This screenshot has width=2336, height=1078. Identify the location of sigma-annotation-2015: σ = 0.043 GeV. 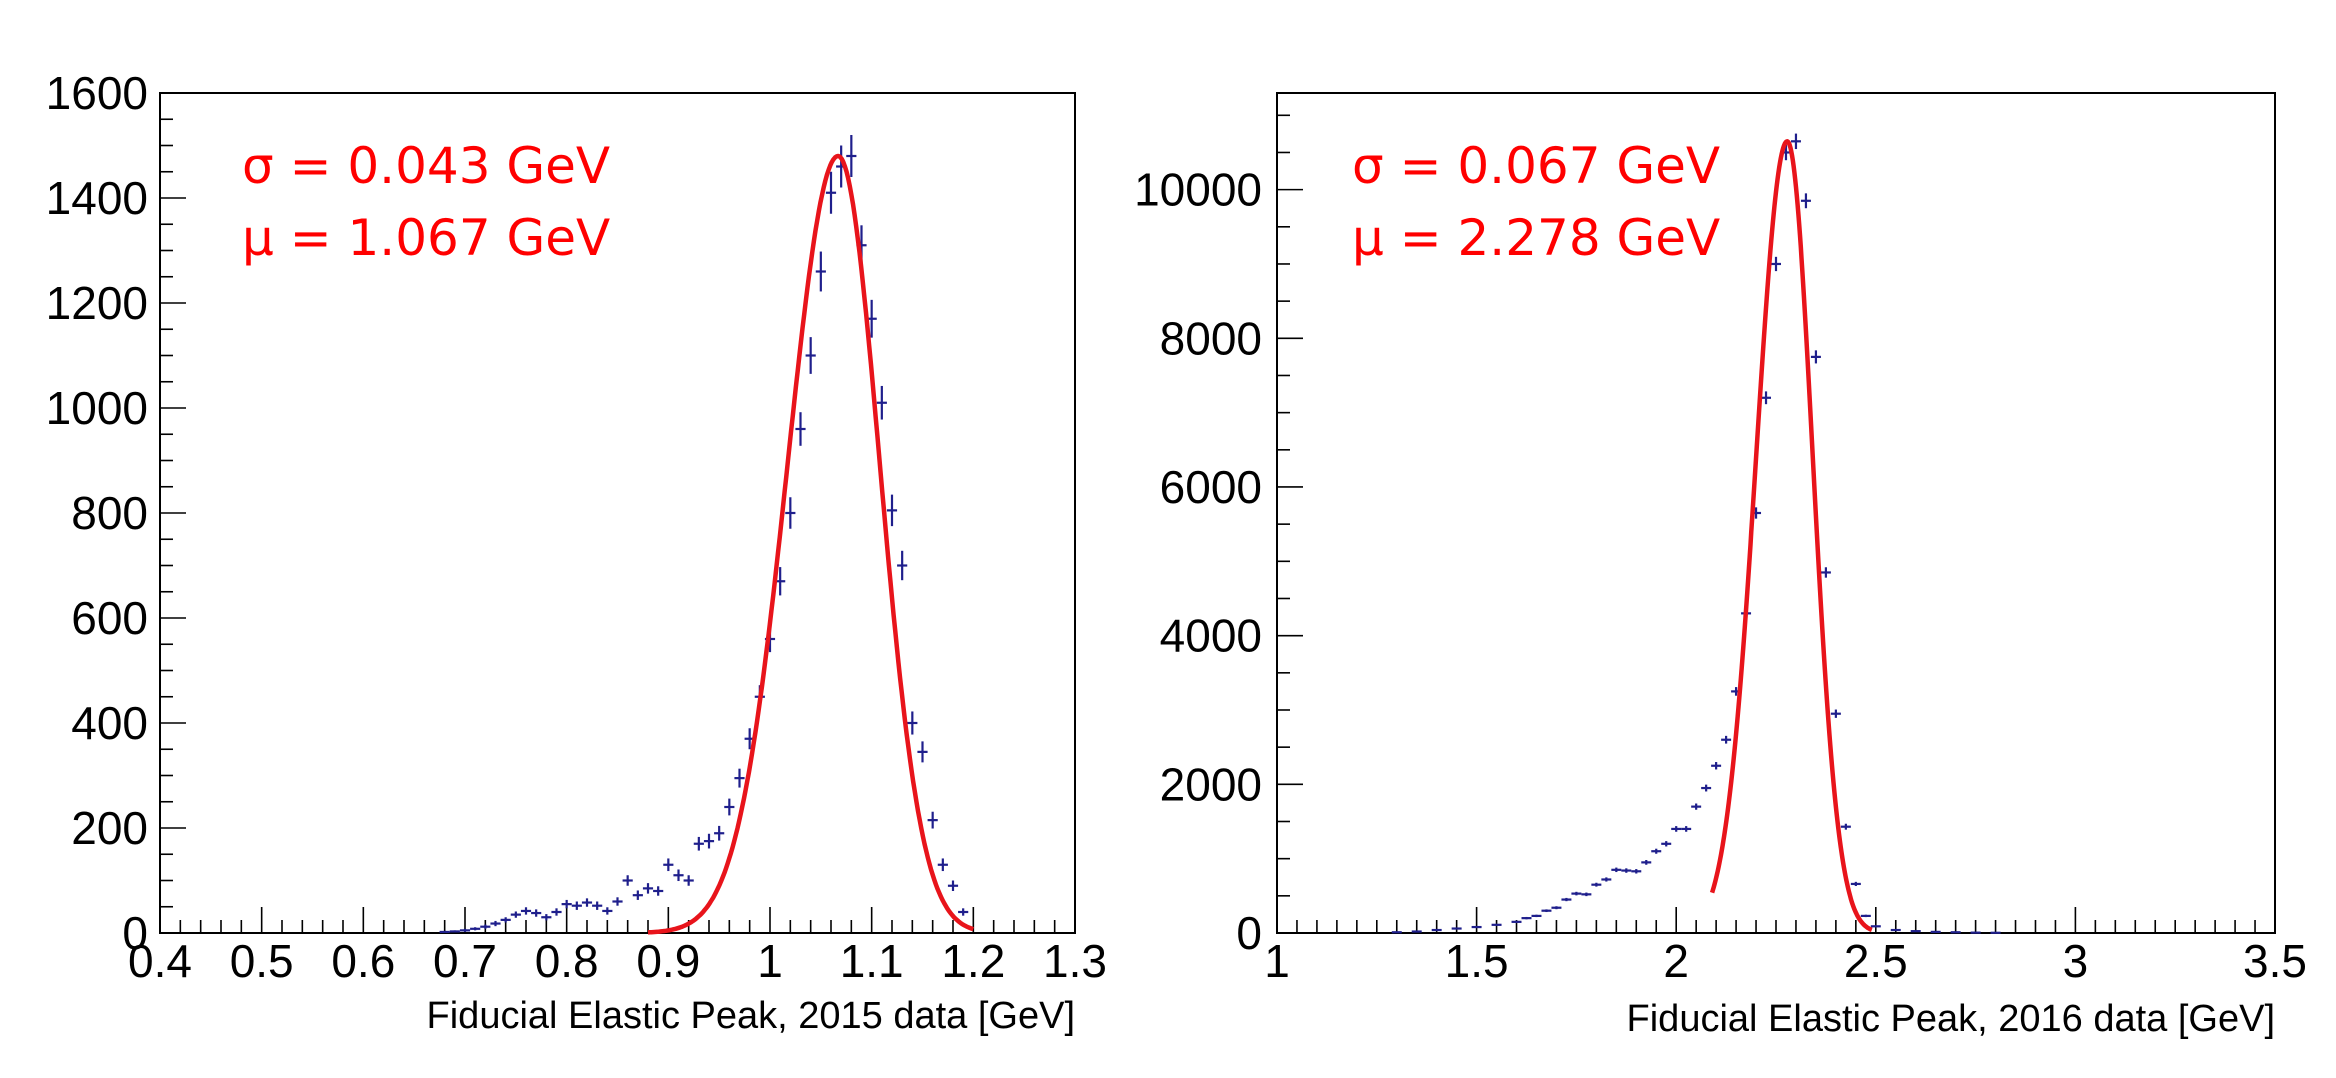
(426, 166).